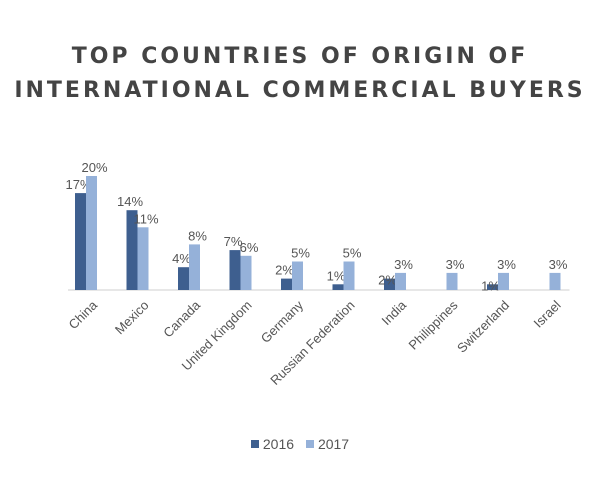  I want to click on data-label-2016-6: 2%, so click(387, 280).